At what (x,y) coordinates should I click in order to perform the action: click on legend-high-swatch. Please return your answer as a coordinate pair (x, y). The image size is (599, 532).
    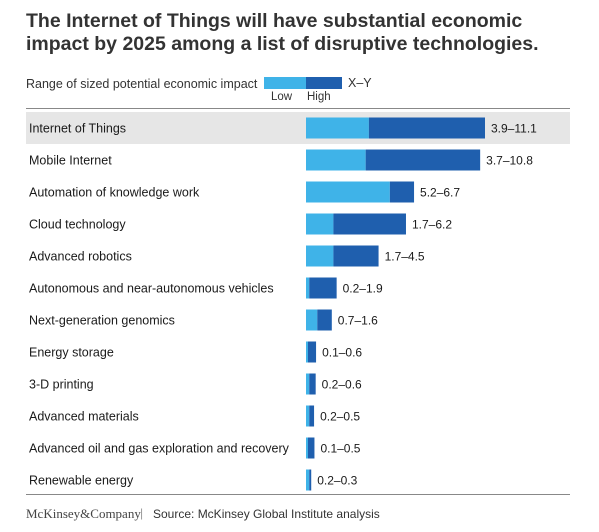
    Looking at the image, I should click on (324, 83).